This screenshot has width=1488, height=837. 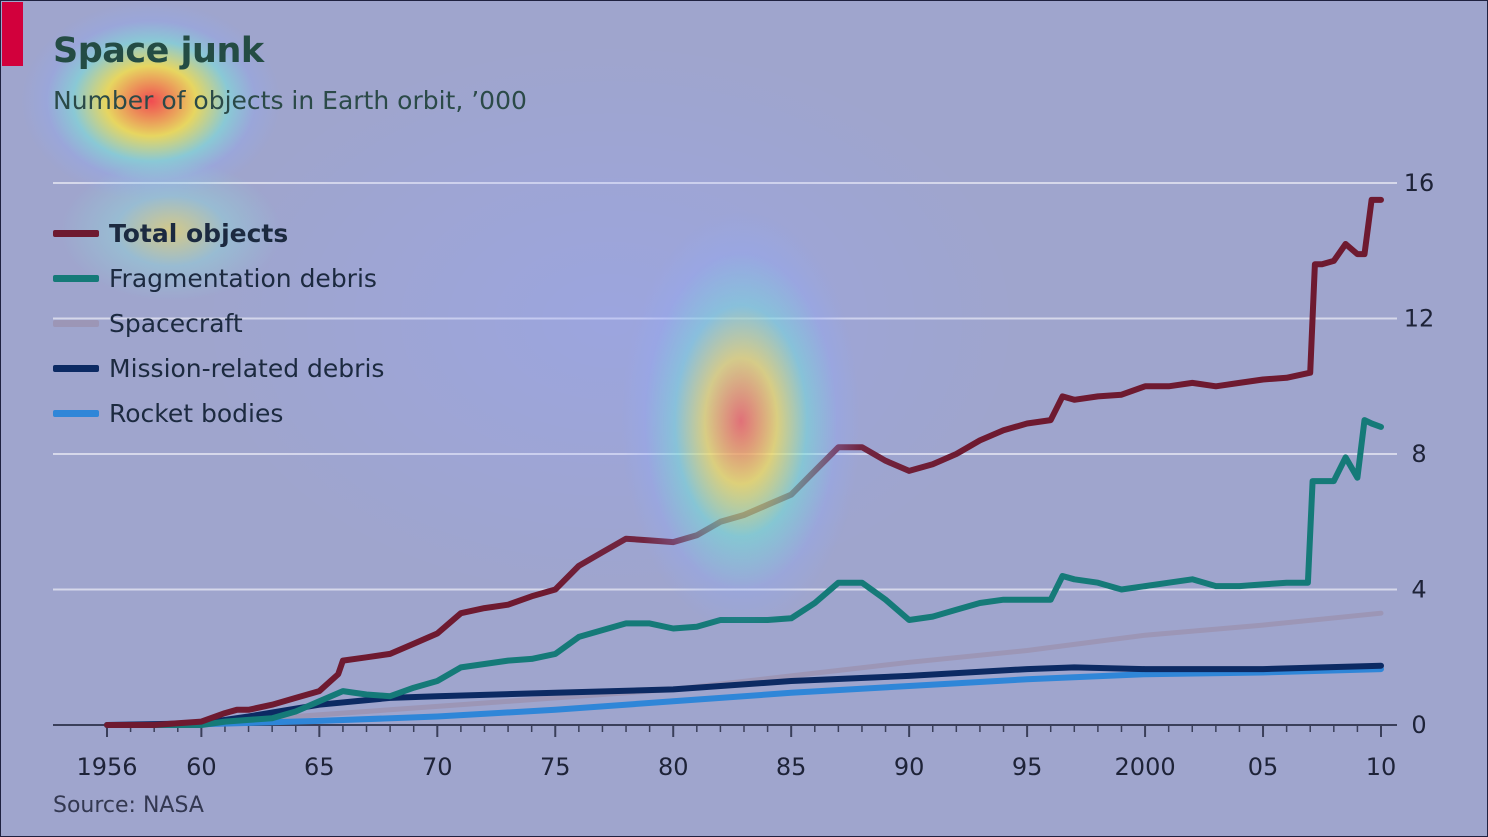 I want to click on chart-subtitle: Number of objects in Earth orbit, ’000, so click(x=290, y=100).